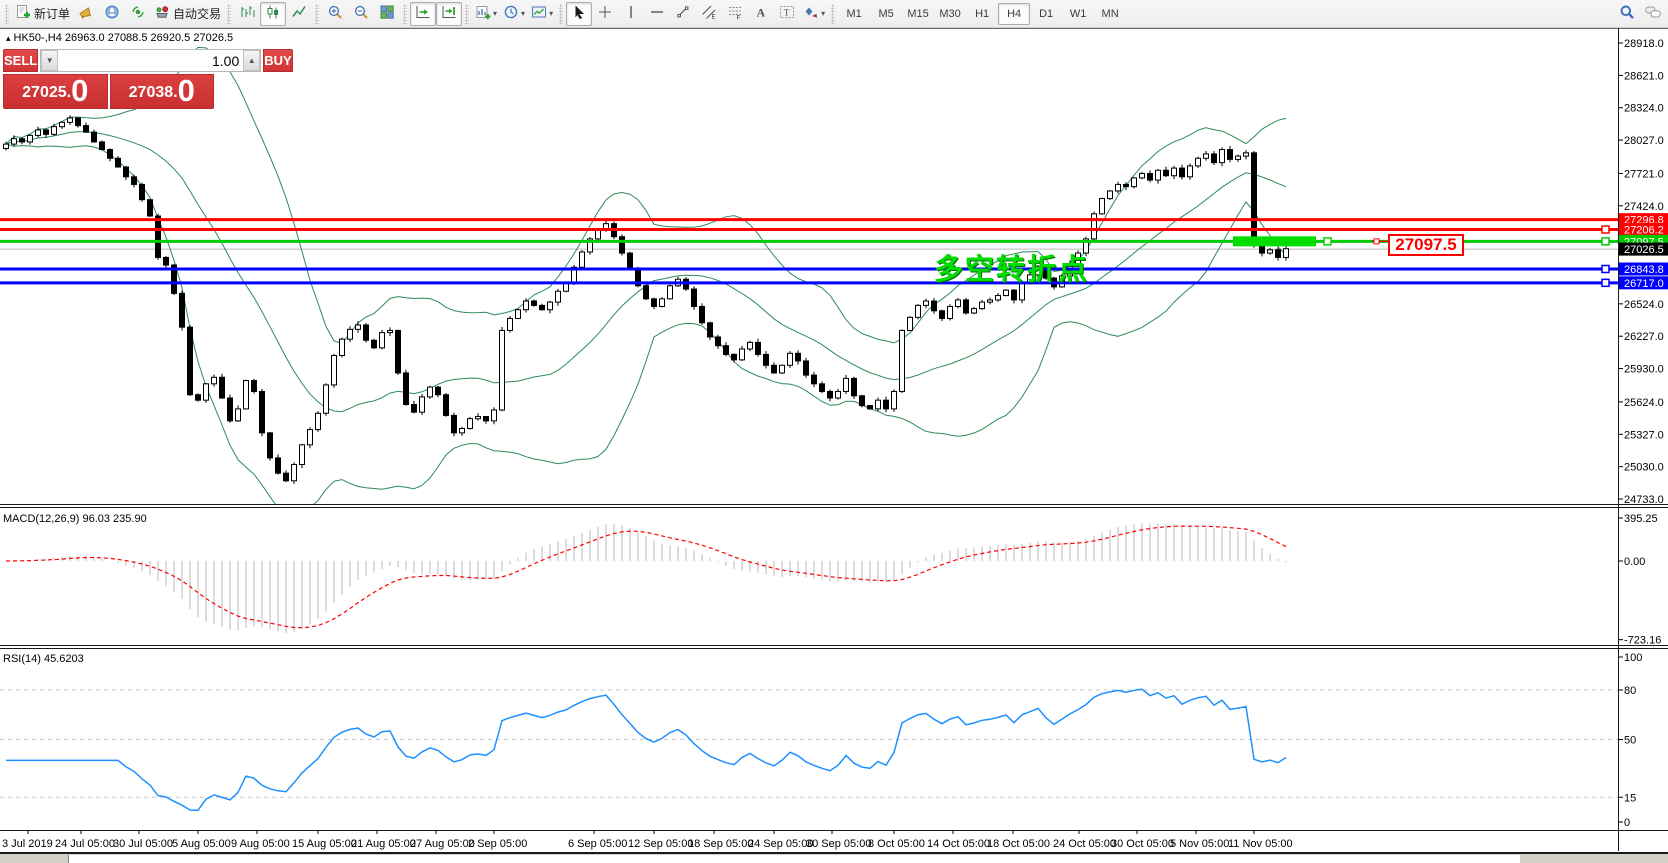  I want to click on timeframe-button-D1: D1, so click(1046, 13).